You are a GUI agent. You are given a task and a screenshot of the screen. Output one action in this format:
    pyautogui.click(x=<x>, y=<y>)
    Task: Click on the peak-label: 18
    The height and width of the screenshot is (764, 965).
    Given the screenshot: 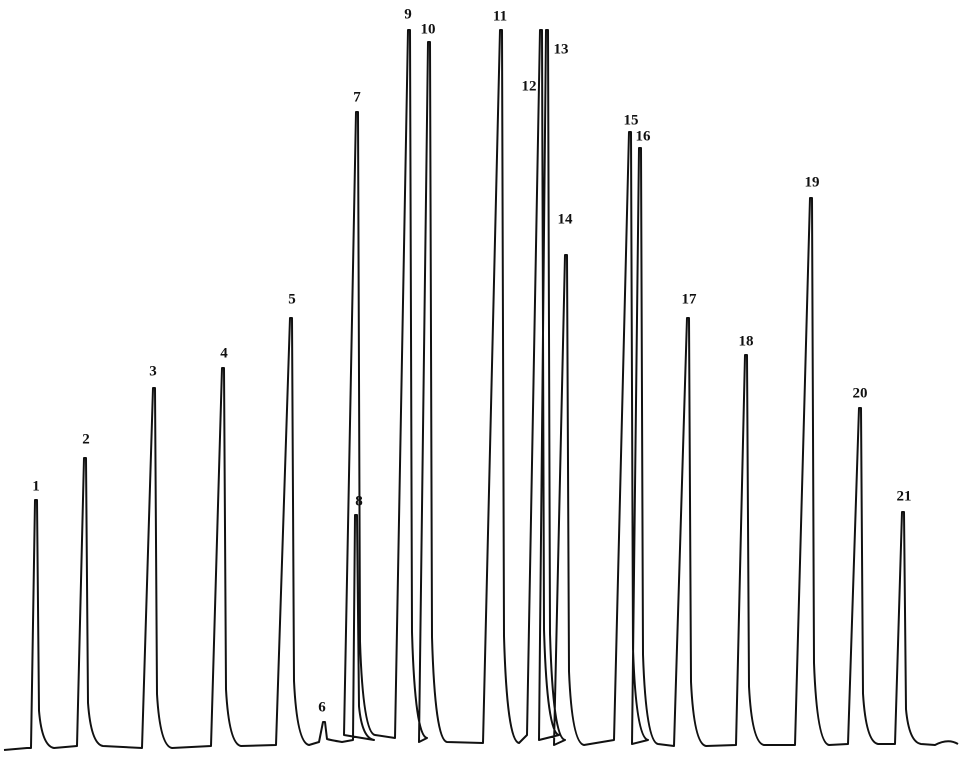 What is the action you would take?
    pyautogui.click(x=746, y=341)
    